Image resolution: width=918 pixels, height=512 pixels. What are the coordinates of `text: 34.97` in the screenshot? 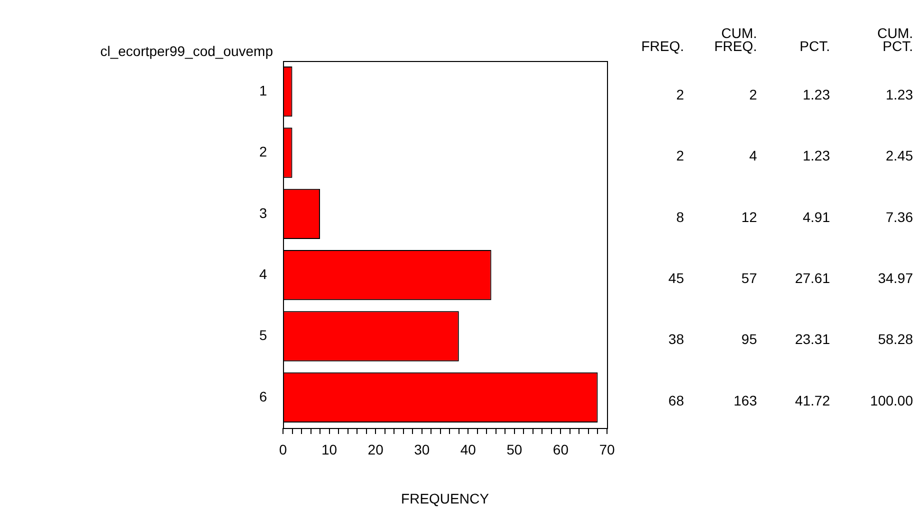 It's located at (896, 278).